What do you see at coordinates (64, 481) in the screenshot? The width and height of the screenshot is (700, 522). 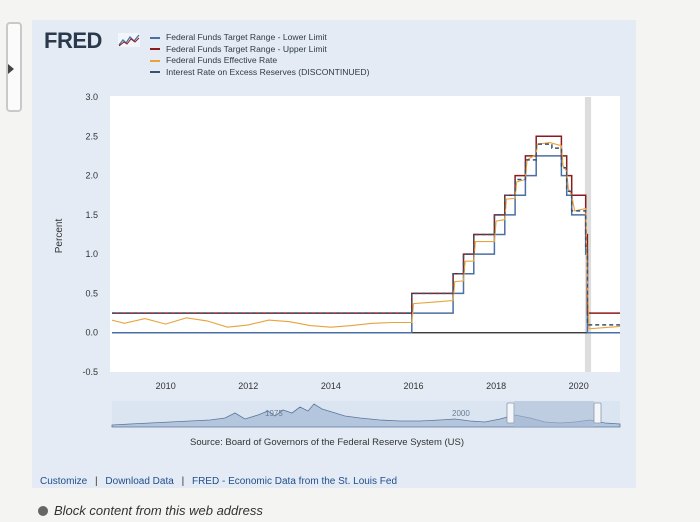 I see `customize-link: Customize` at bounding box center [64, 481].